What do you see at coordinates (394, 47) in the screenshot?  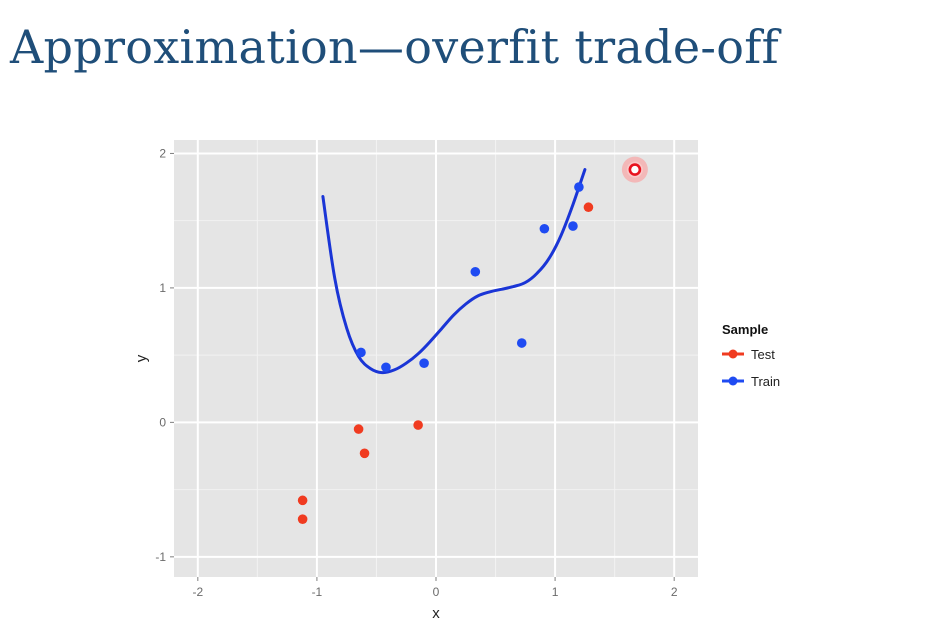 I see `slide-title: Approximation—overfit trade-off` at bounding box center [394, 47].